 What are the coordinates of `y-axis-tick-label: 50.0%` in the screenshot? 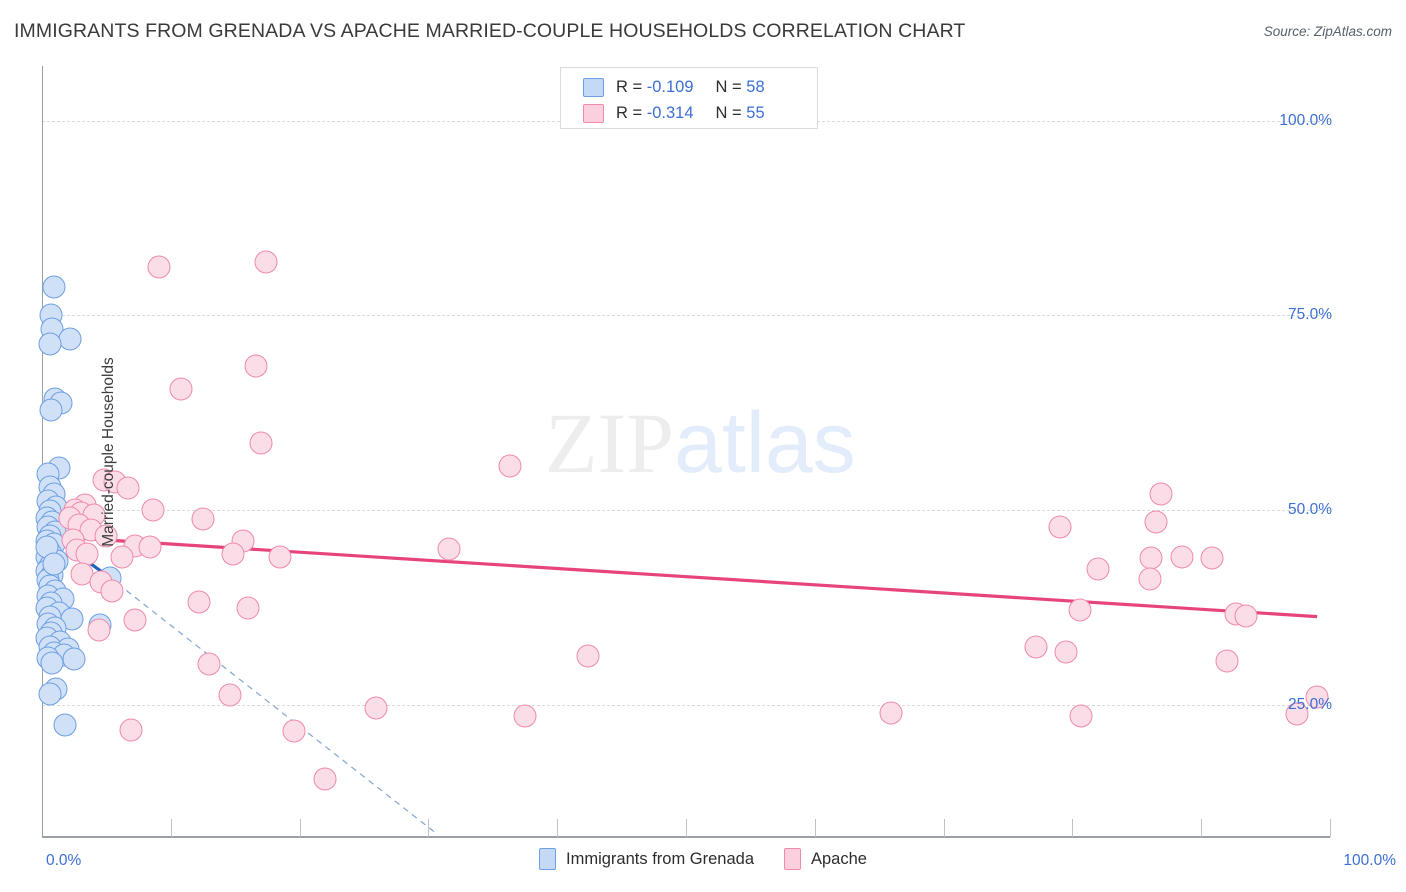 It's located at (1310, 509).